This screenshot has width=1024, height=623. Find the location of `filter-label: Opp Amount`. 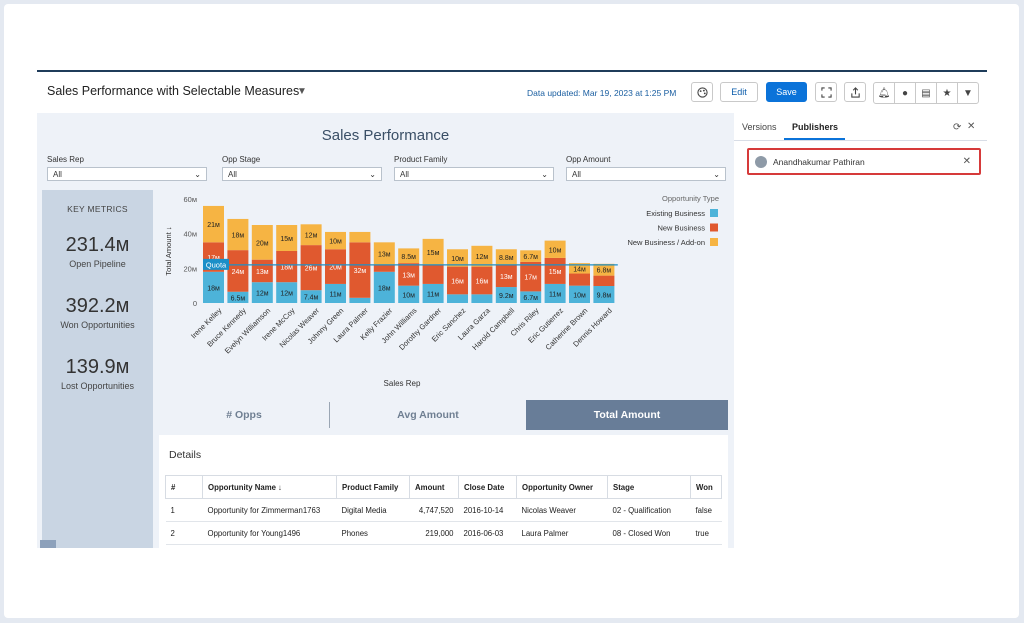

filter-label: Opp Amount is located at coordinates (588, 159).